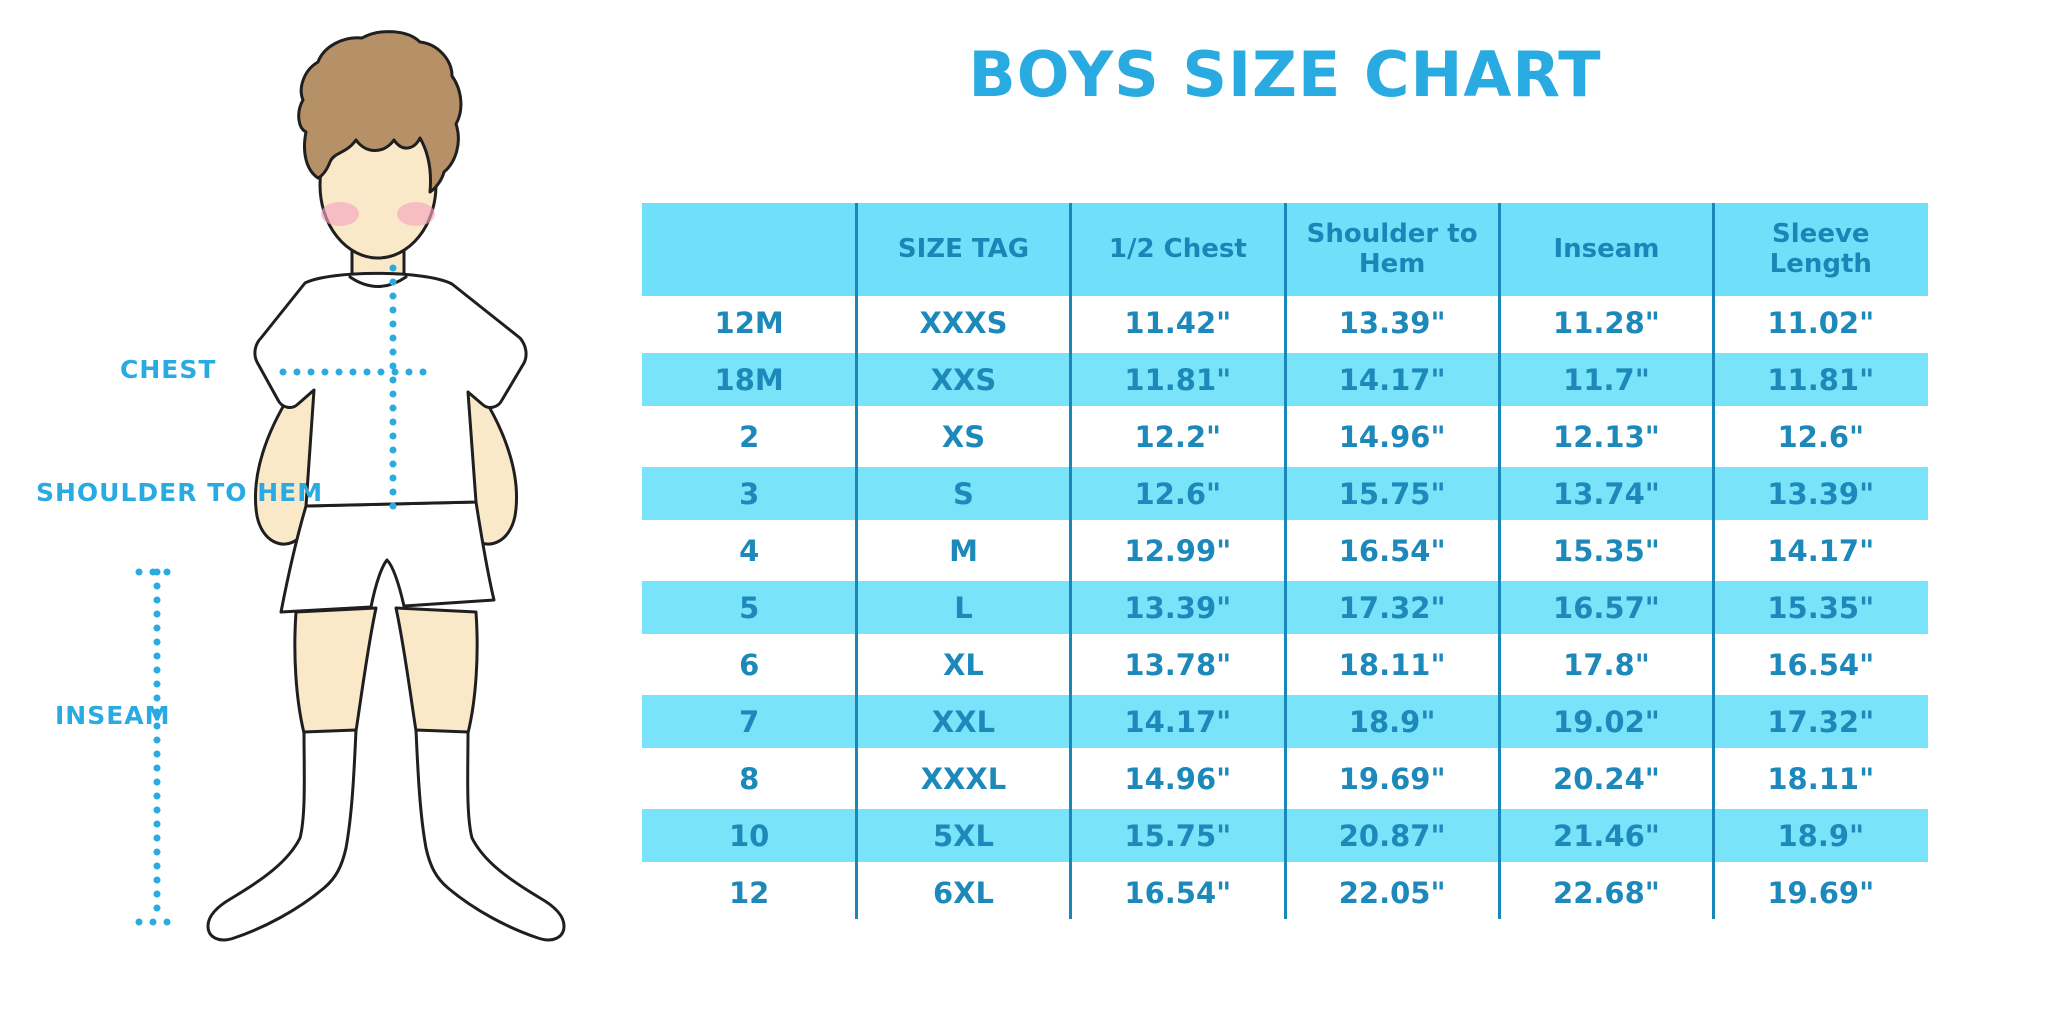 The height and width of the screenshot is (1024, 2048). Describe the element at coordinates (963, 248) in the screenshot. I see `column-header-size-tag: SIZE TAG` at that location.